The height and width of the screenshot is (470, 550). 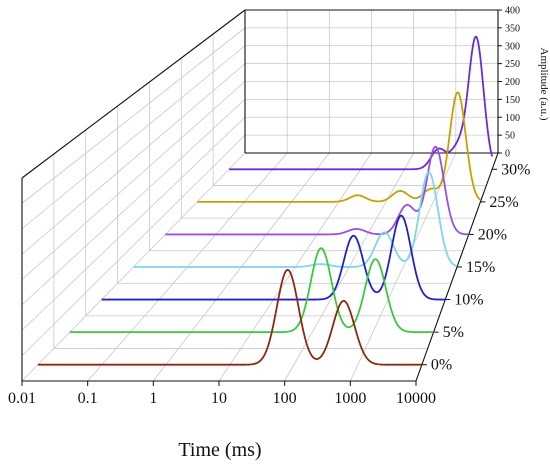 I want to click on x-axis-title: Time (ms), so click(x=219, y=450).